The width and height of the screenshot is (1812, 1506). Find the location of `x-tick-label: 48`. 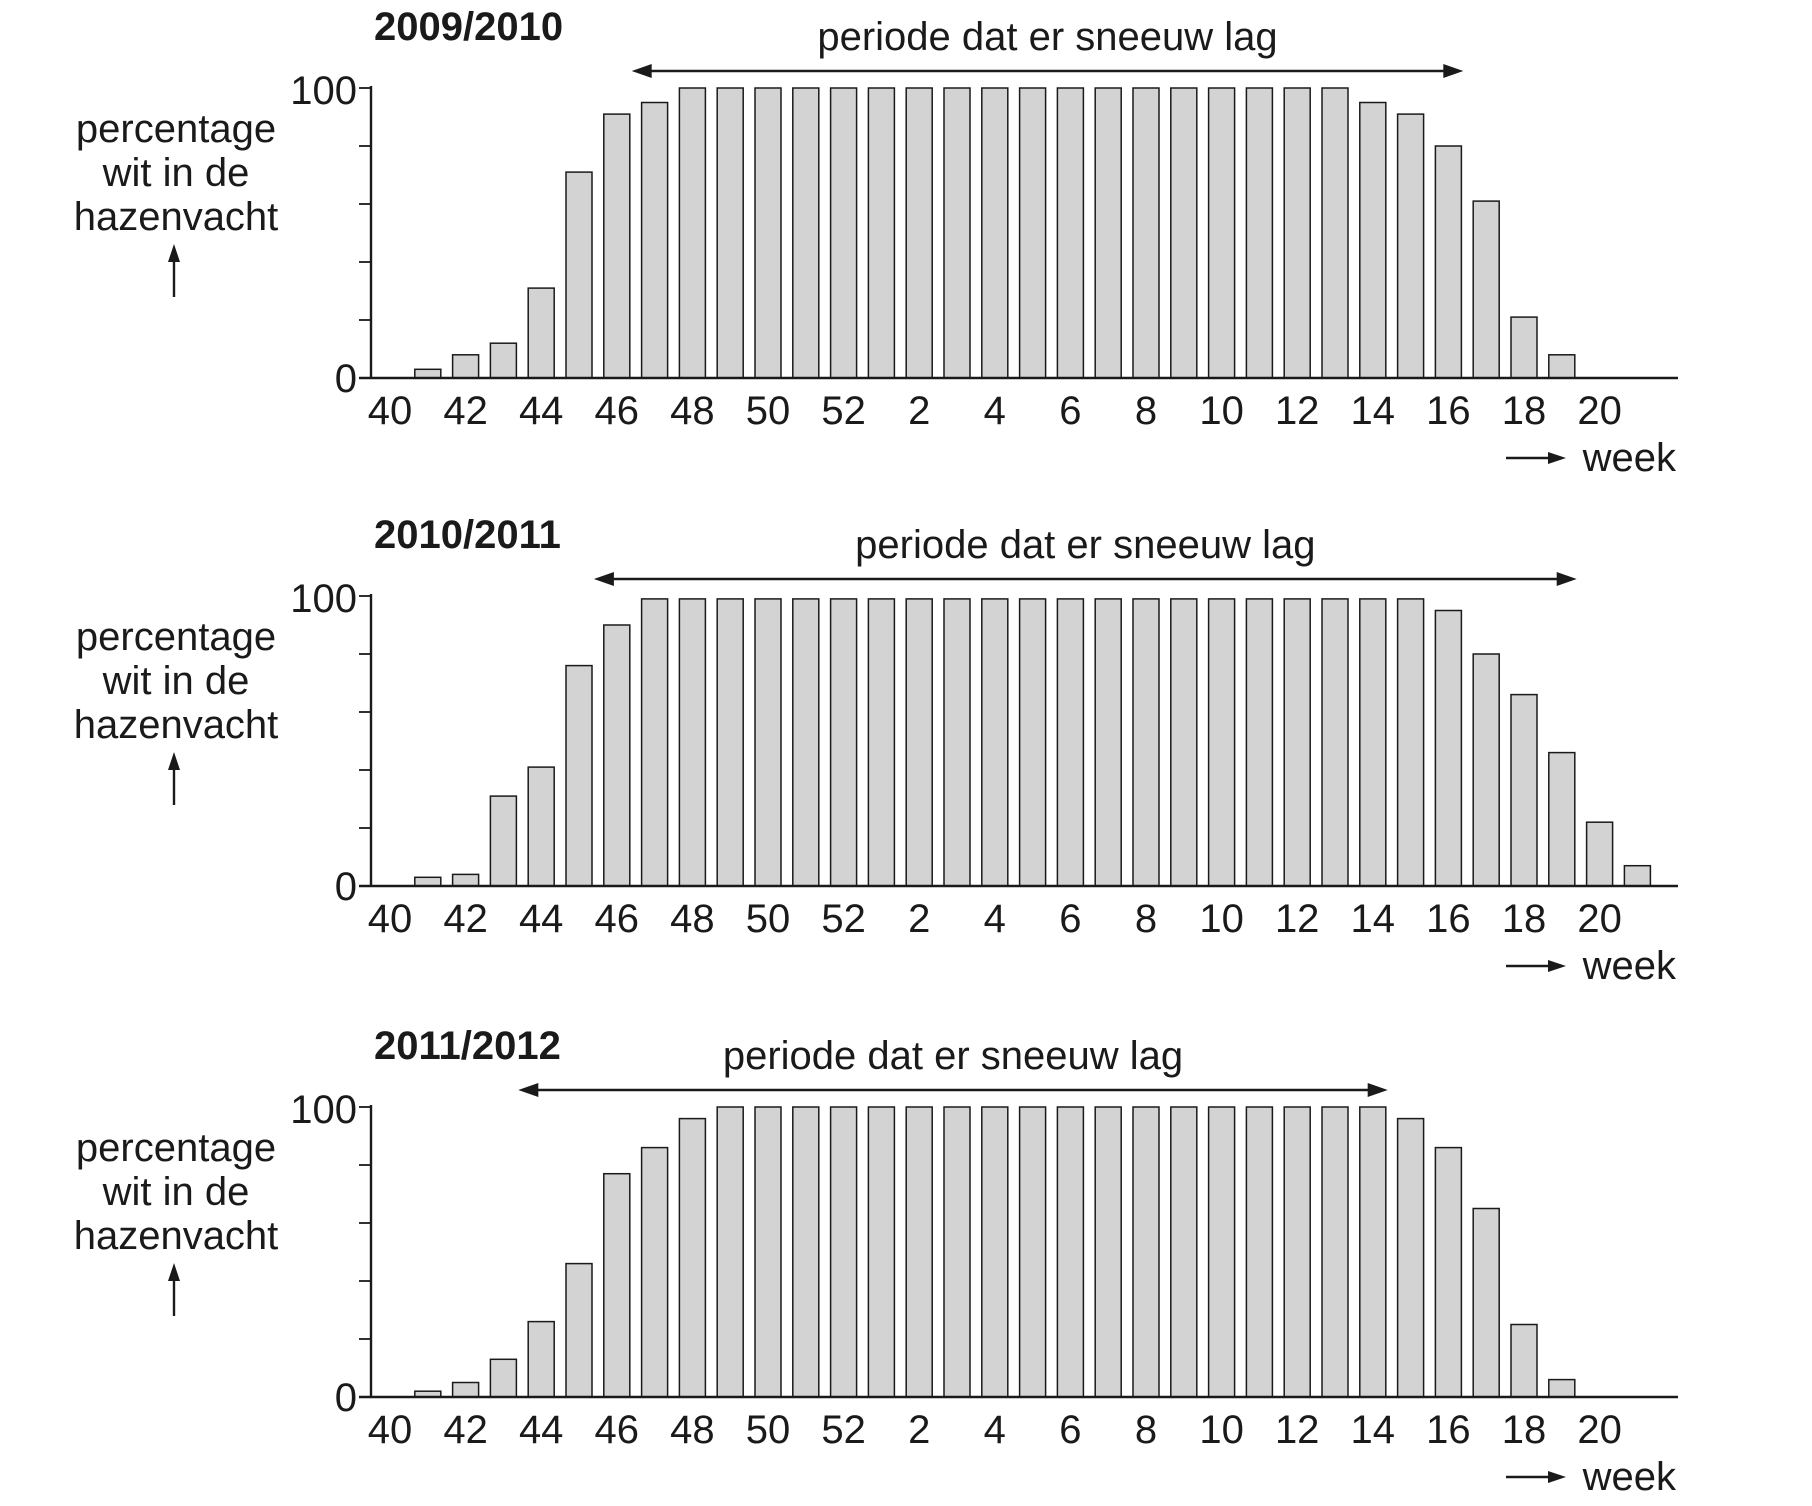

x-tick-label: 48 is located at coordinates (692, 411).